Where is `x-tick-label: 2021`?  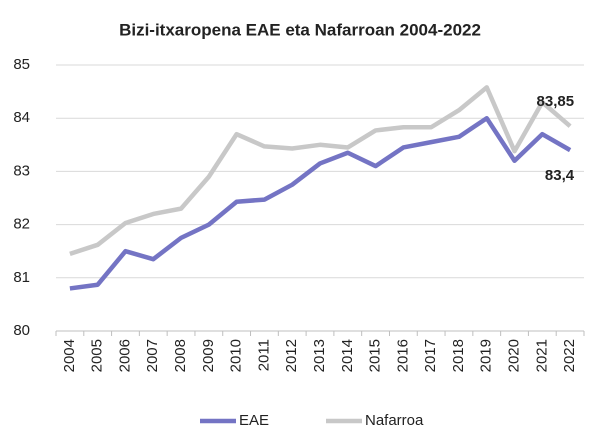 x-tick-label: 2021 is located at coordinates (541, 355).